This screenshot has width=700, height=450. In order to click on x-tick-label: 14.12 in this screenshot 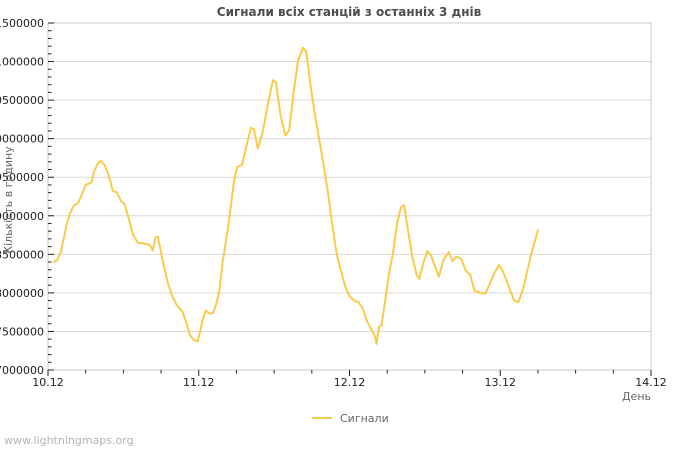, I will do `click(651, 382)`.